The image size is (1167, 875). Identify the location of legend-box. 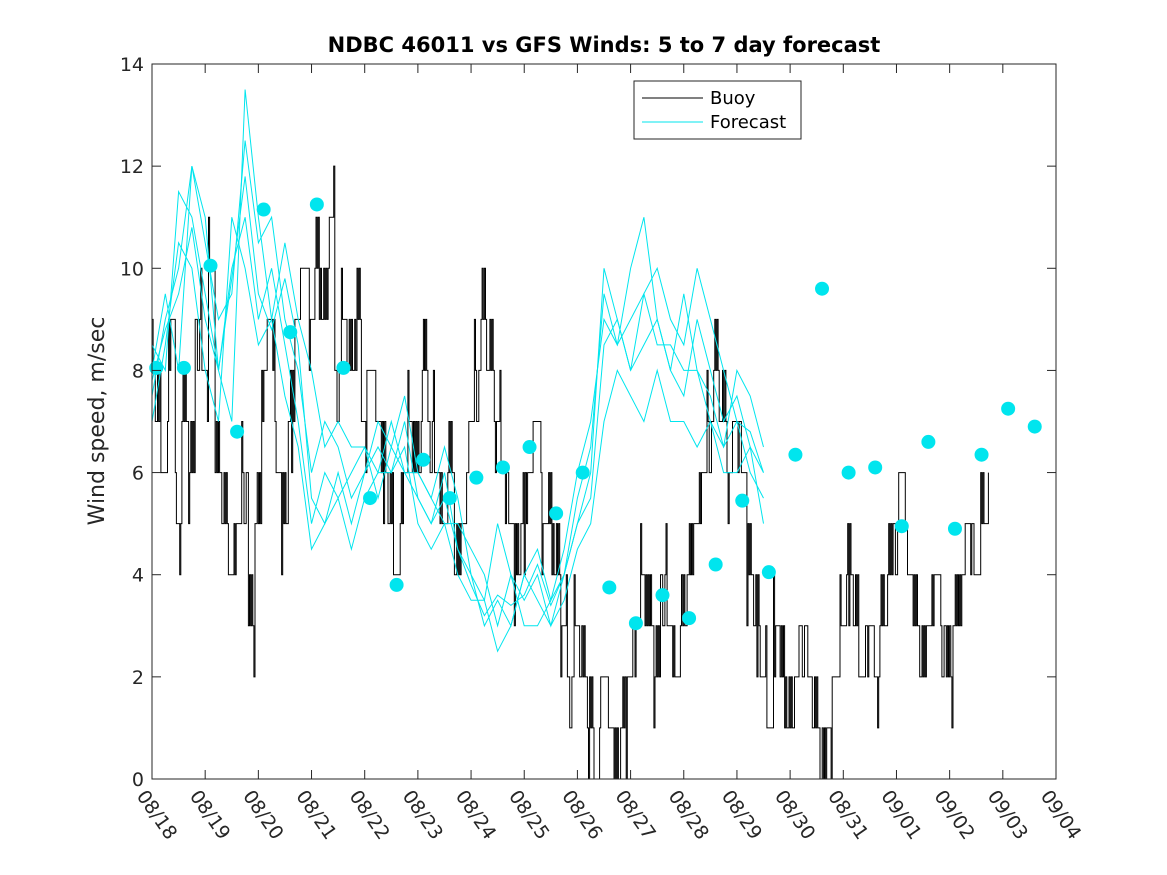
(717, 110).